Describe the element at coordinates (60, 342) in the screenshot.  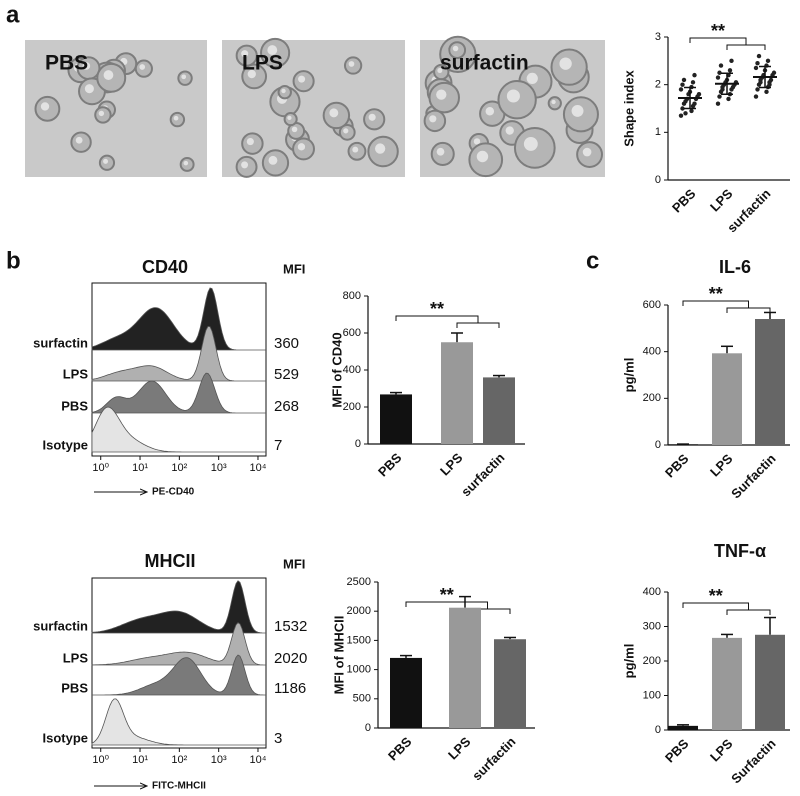
I see `sample-label: surfactin` at that location.